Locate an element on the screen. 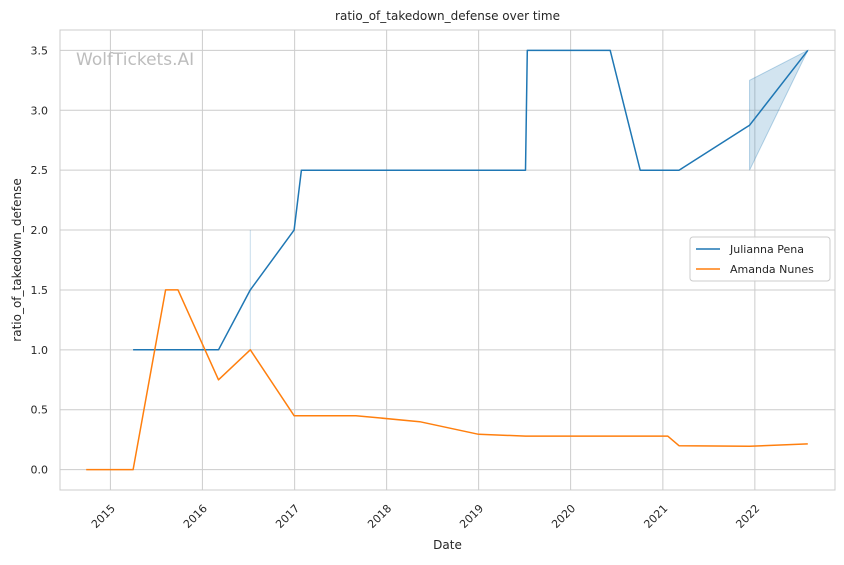 The image size is (844, 565). y-tick-label: 3.5 is located at coordinates (40, 50).